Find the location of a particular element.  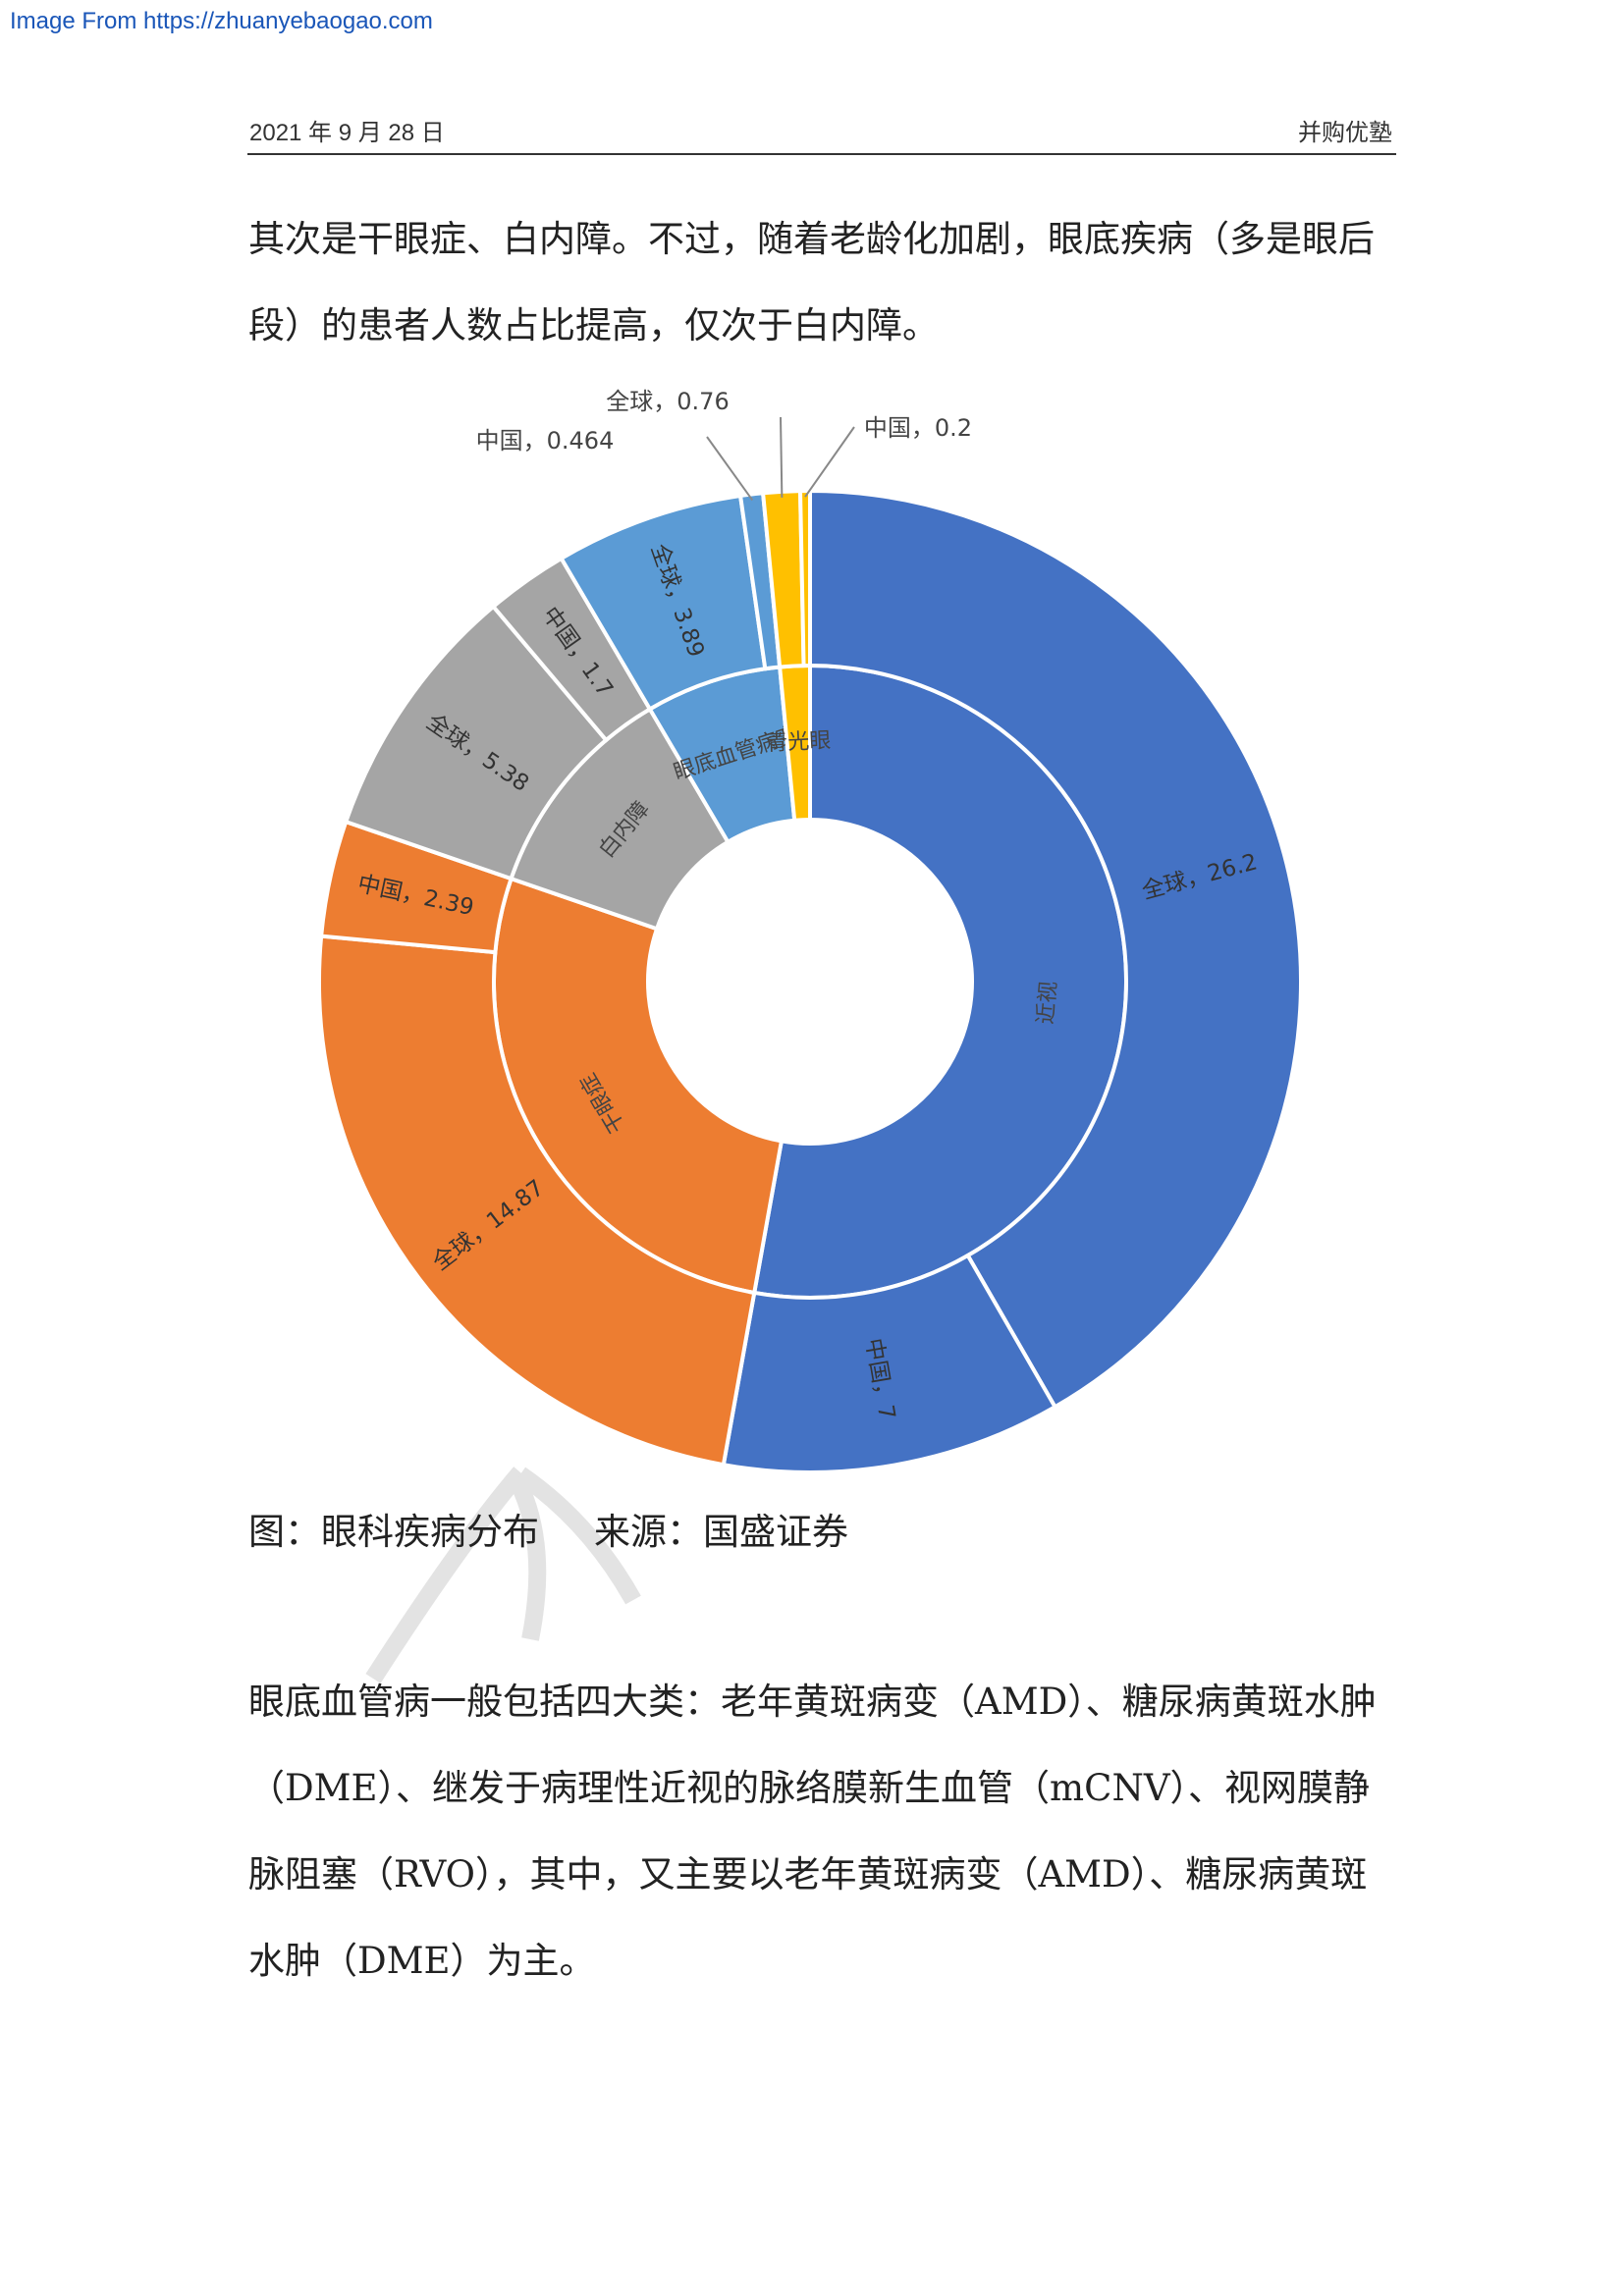

watermark-stroke-right is located at coordinates (577, 1536).